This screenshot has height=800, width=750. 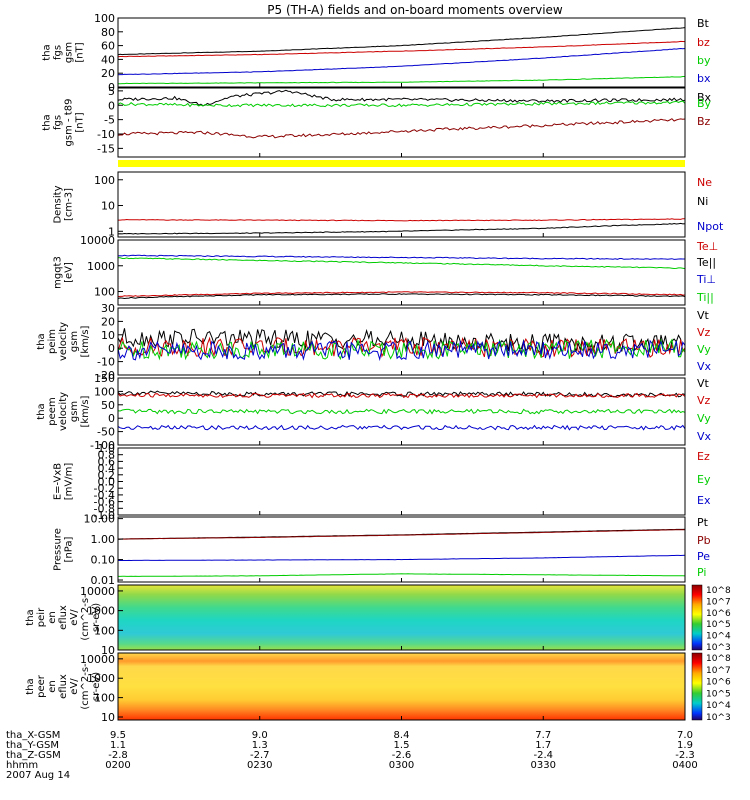 I want to click on legend-density-Ni: Ni, so click(x=702, y=201).